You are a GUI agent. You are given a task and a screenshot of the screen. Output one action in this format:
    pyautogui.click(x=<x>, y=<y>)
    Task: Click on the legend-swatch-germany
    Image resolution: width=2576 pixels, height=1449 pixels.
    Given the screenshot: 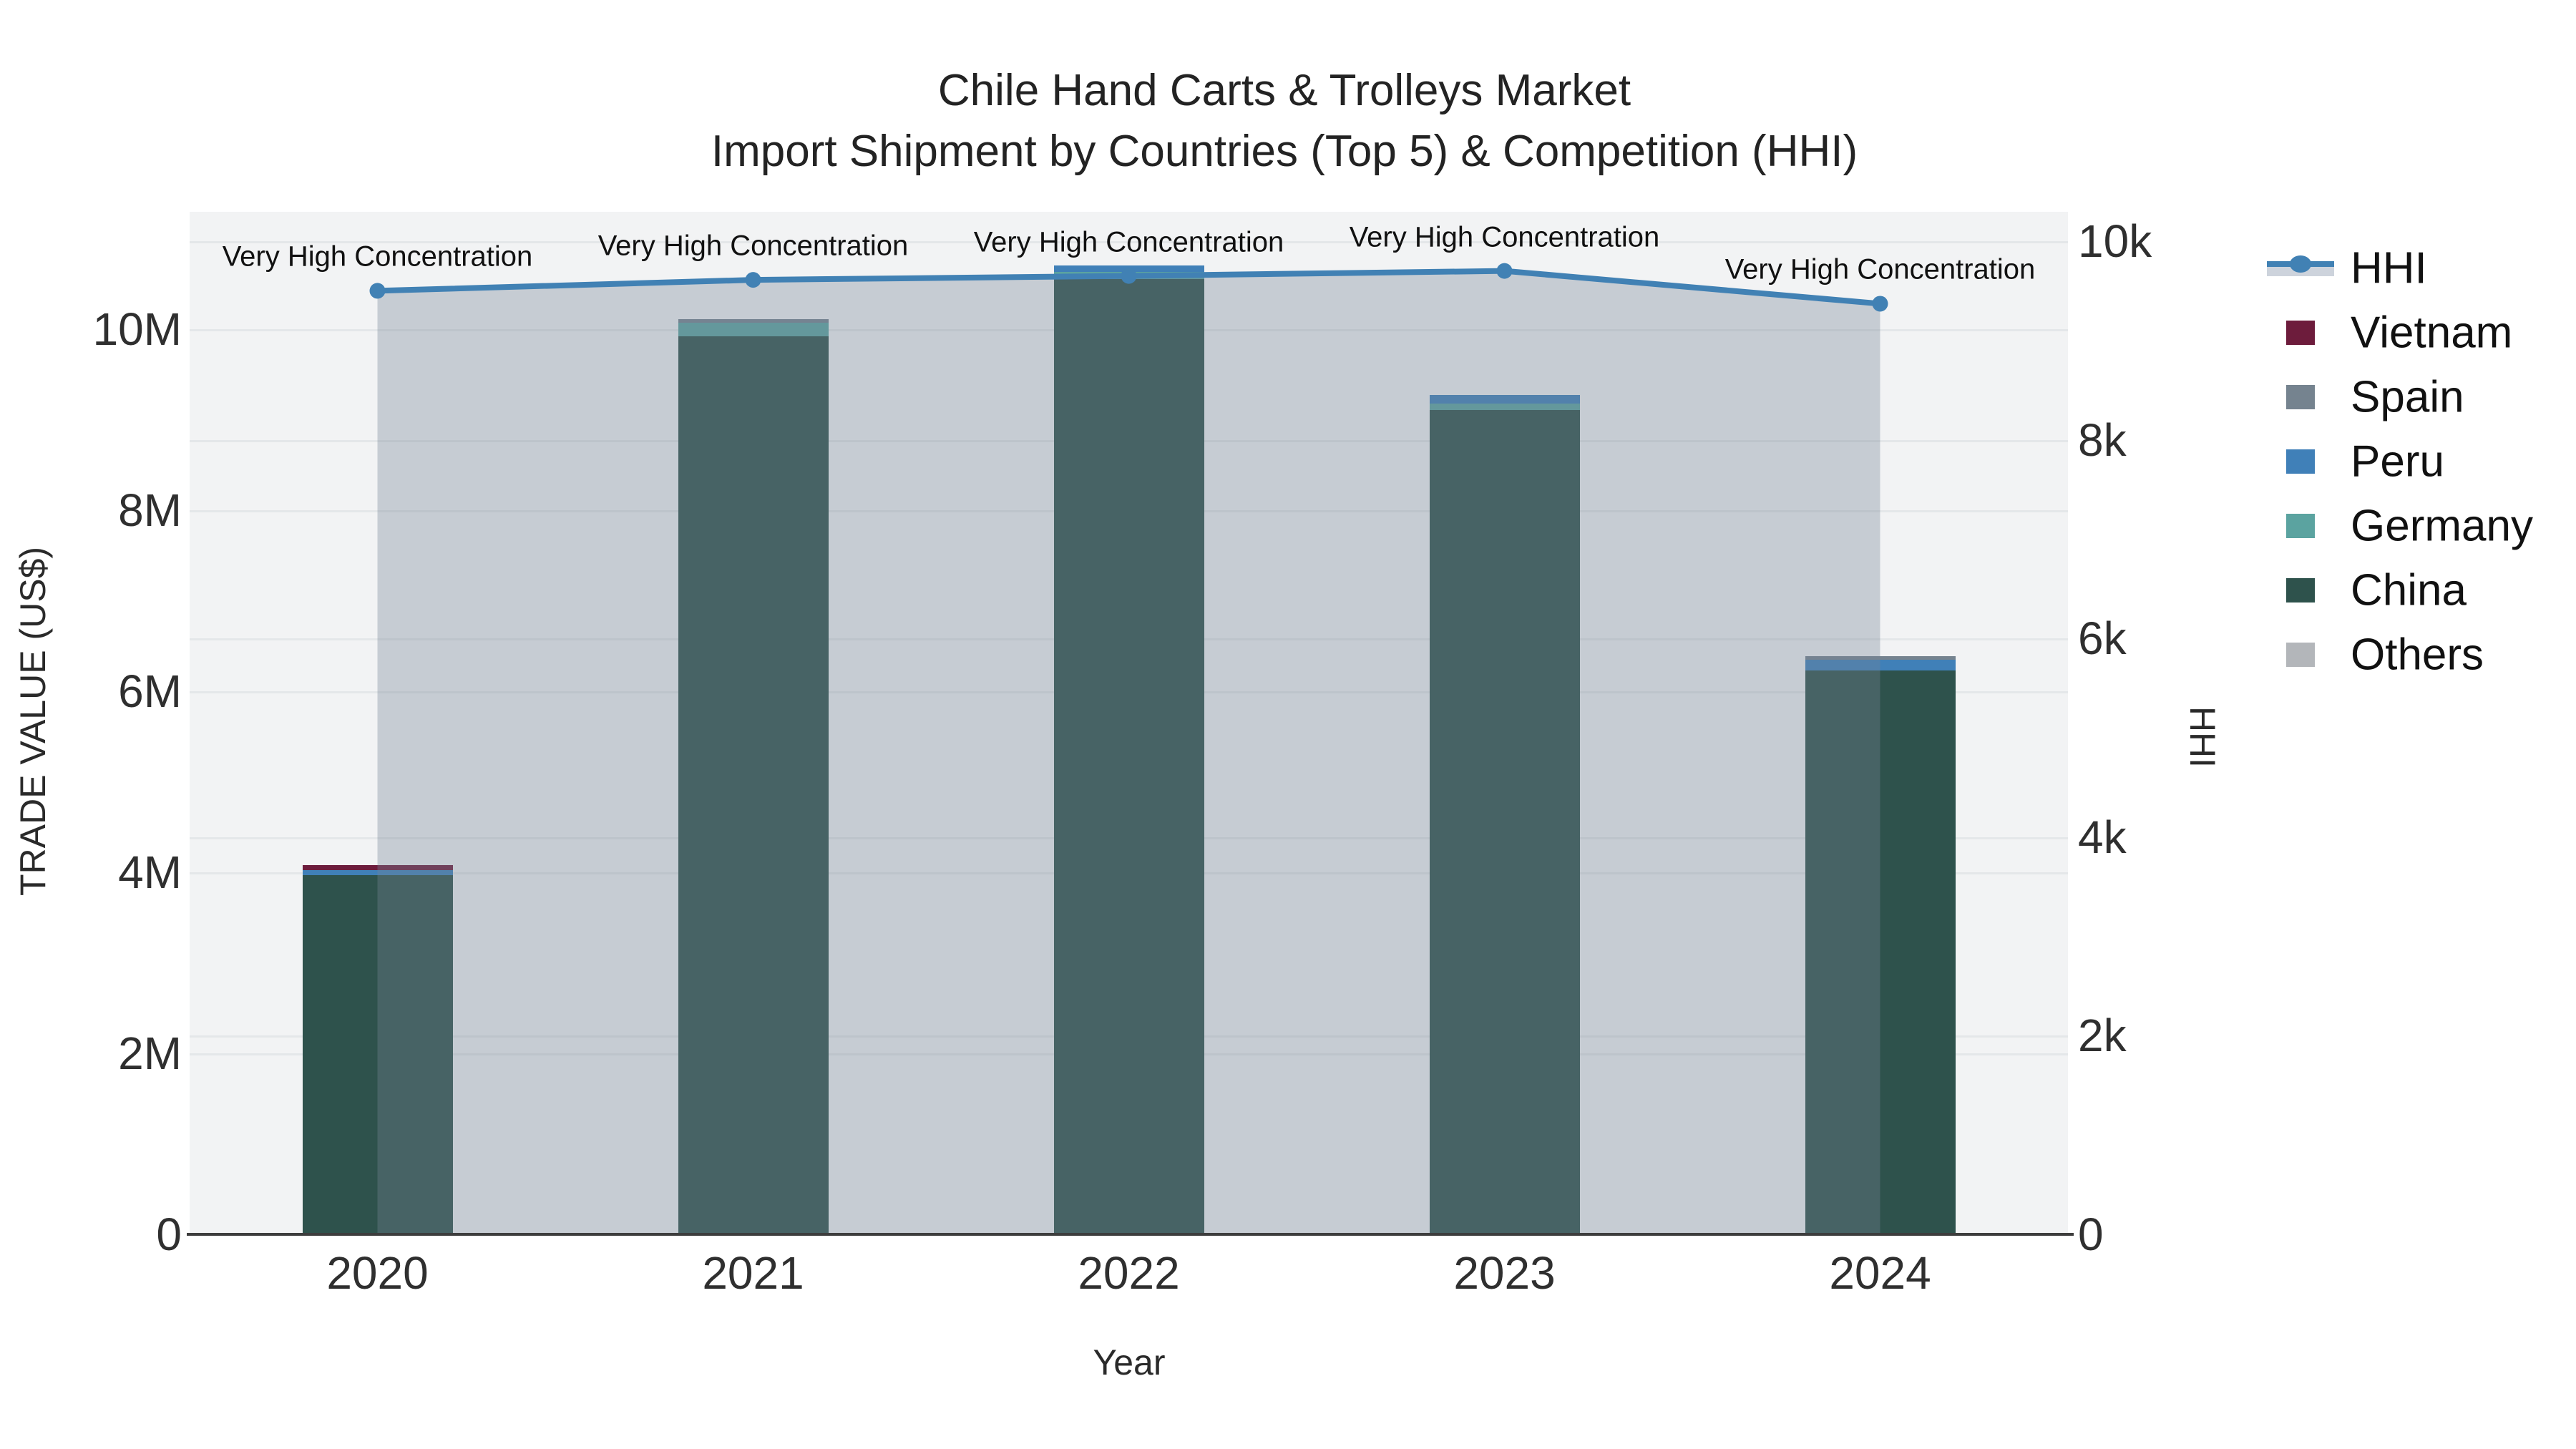 What is the action you would take?
    pyautogui.click(x=2300, y=526)
    